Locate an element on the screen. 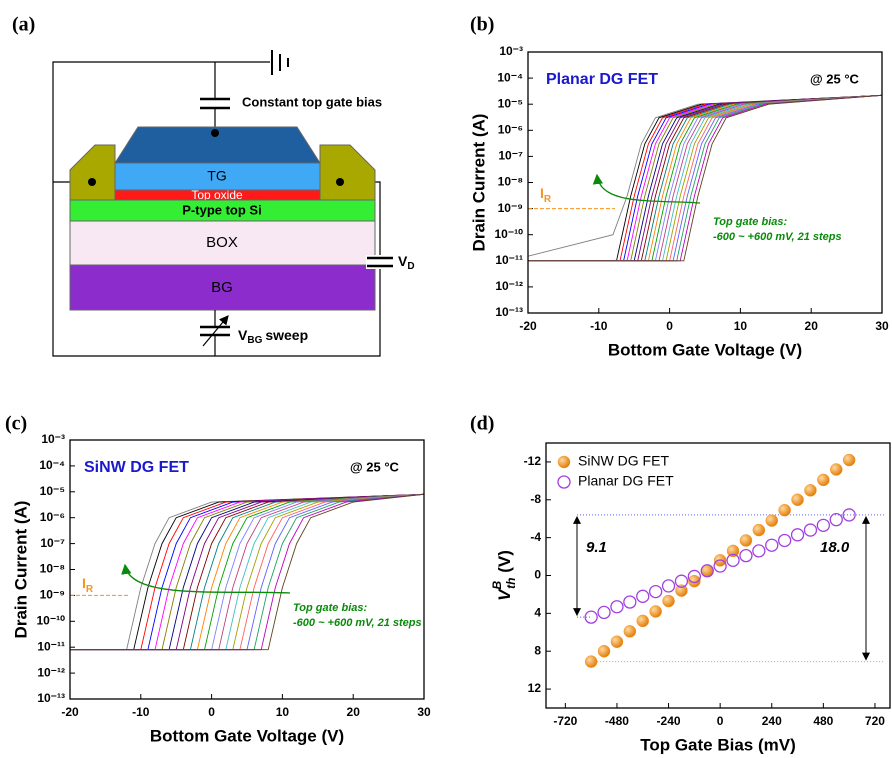 The image size is (892, 758). temperature-label: @ 25 °C is located at coordinates (835, 78).